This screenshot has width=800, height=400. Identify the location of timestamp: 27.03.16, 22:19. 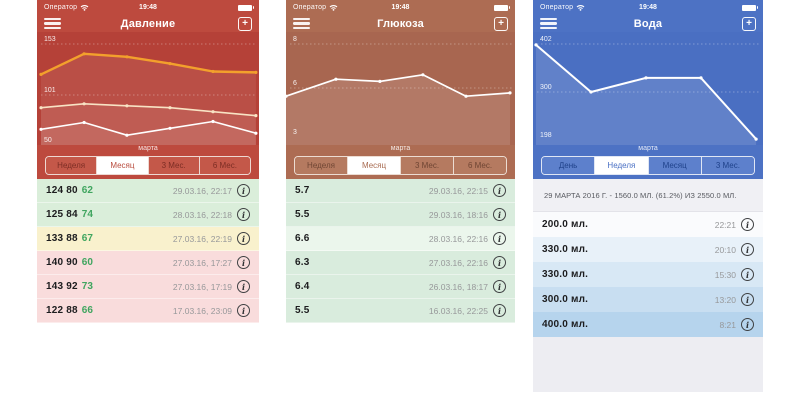
(202, 238).